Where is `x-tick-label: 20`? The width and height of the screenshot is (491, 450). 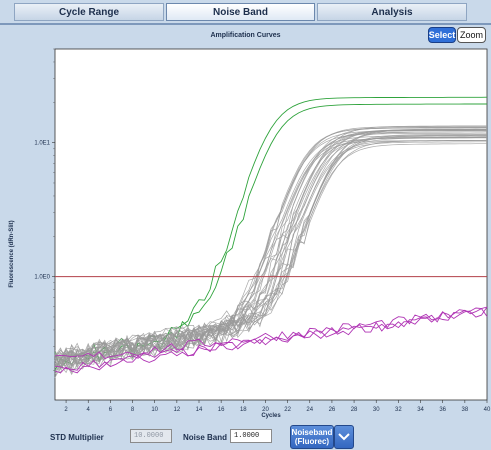 x-tick-label: 20 is located at coordinates (265, 410).